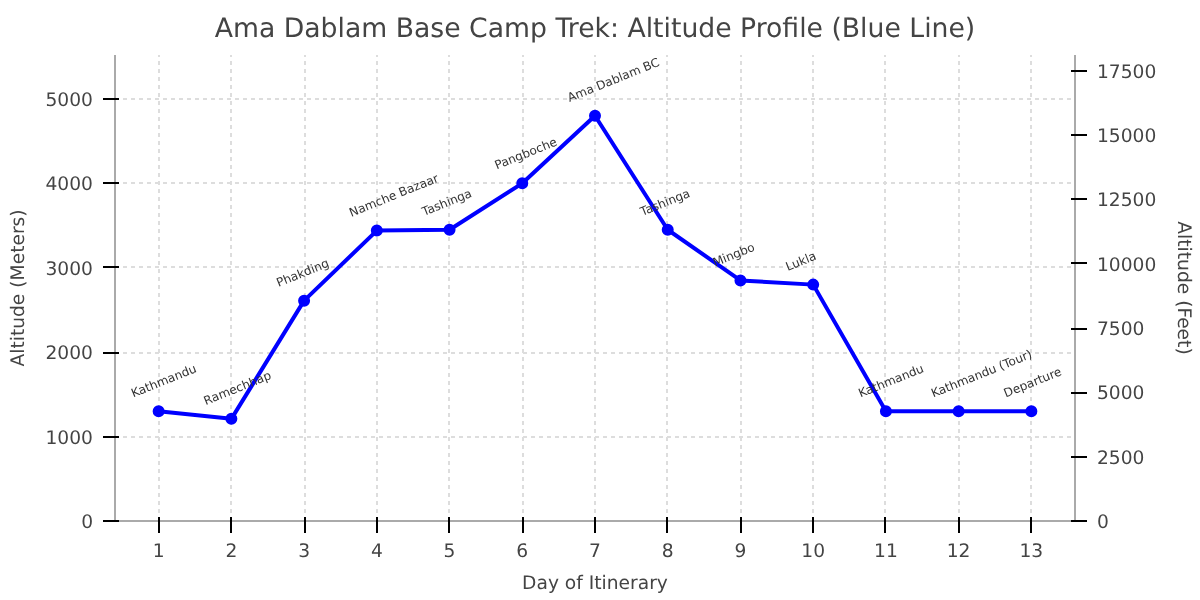  Describe the element at coordinates (158, 552) in the screenshot. I see `x-tick-label: 1` at that location.